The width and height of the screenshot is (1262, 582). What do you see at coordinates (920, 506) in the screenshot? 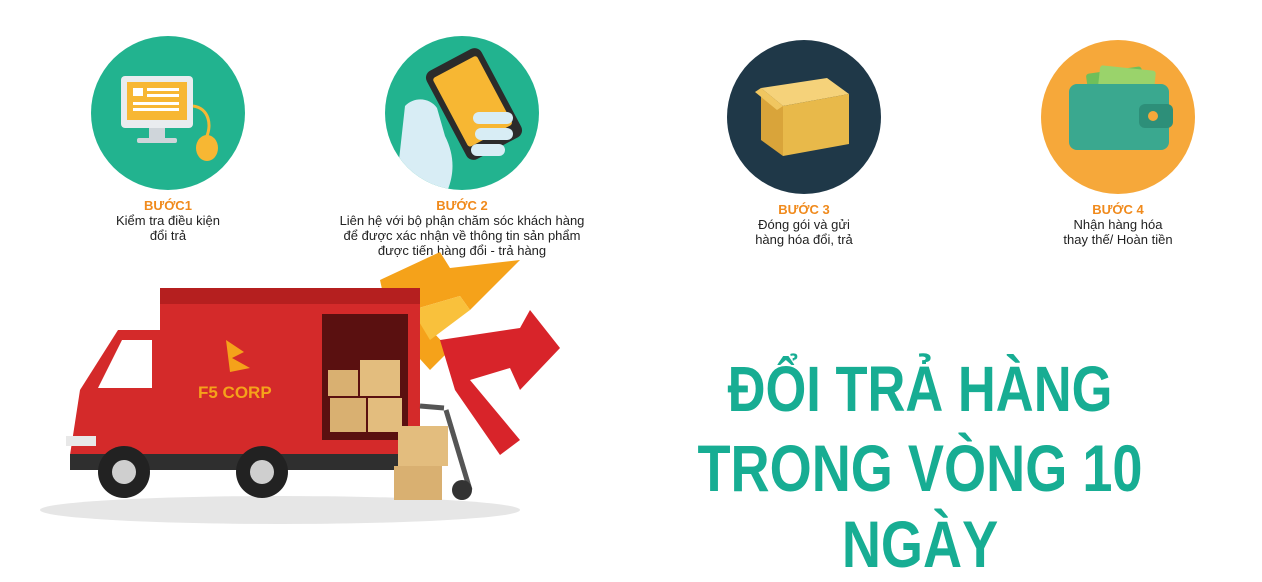
I see `headline-line-2: TRONG VÒNG 10 NGÀY` at bounding box center [920, 506].